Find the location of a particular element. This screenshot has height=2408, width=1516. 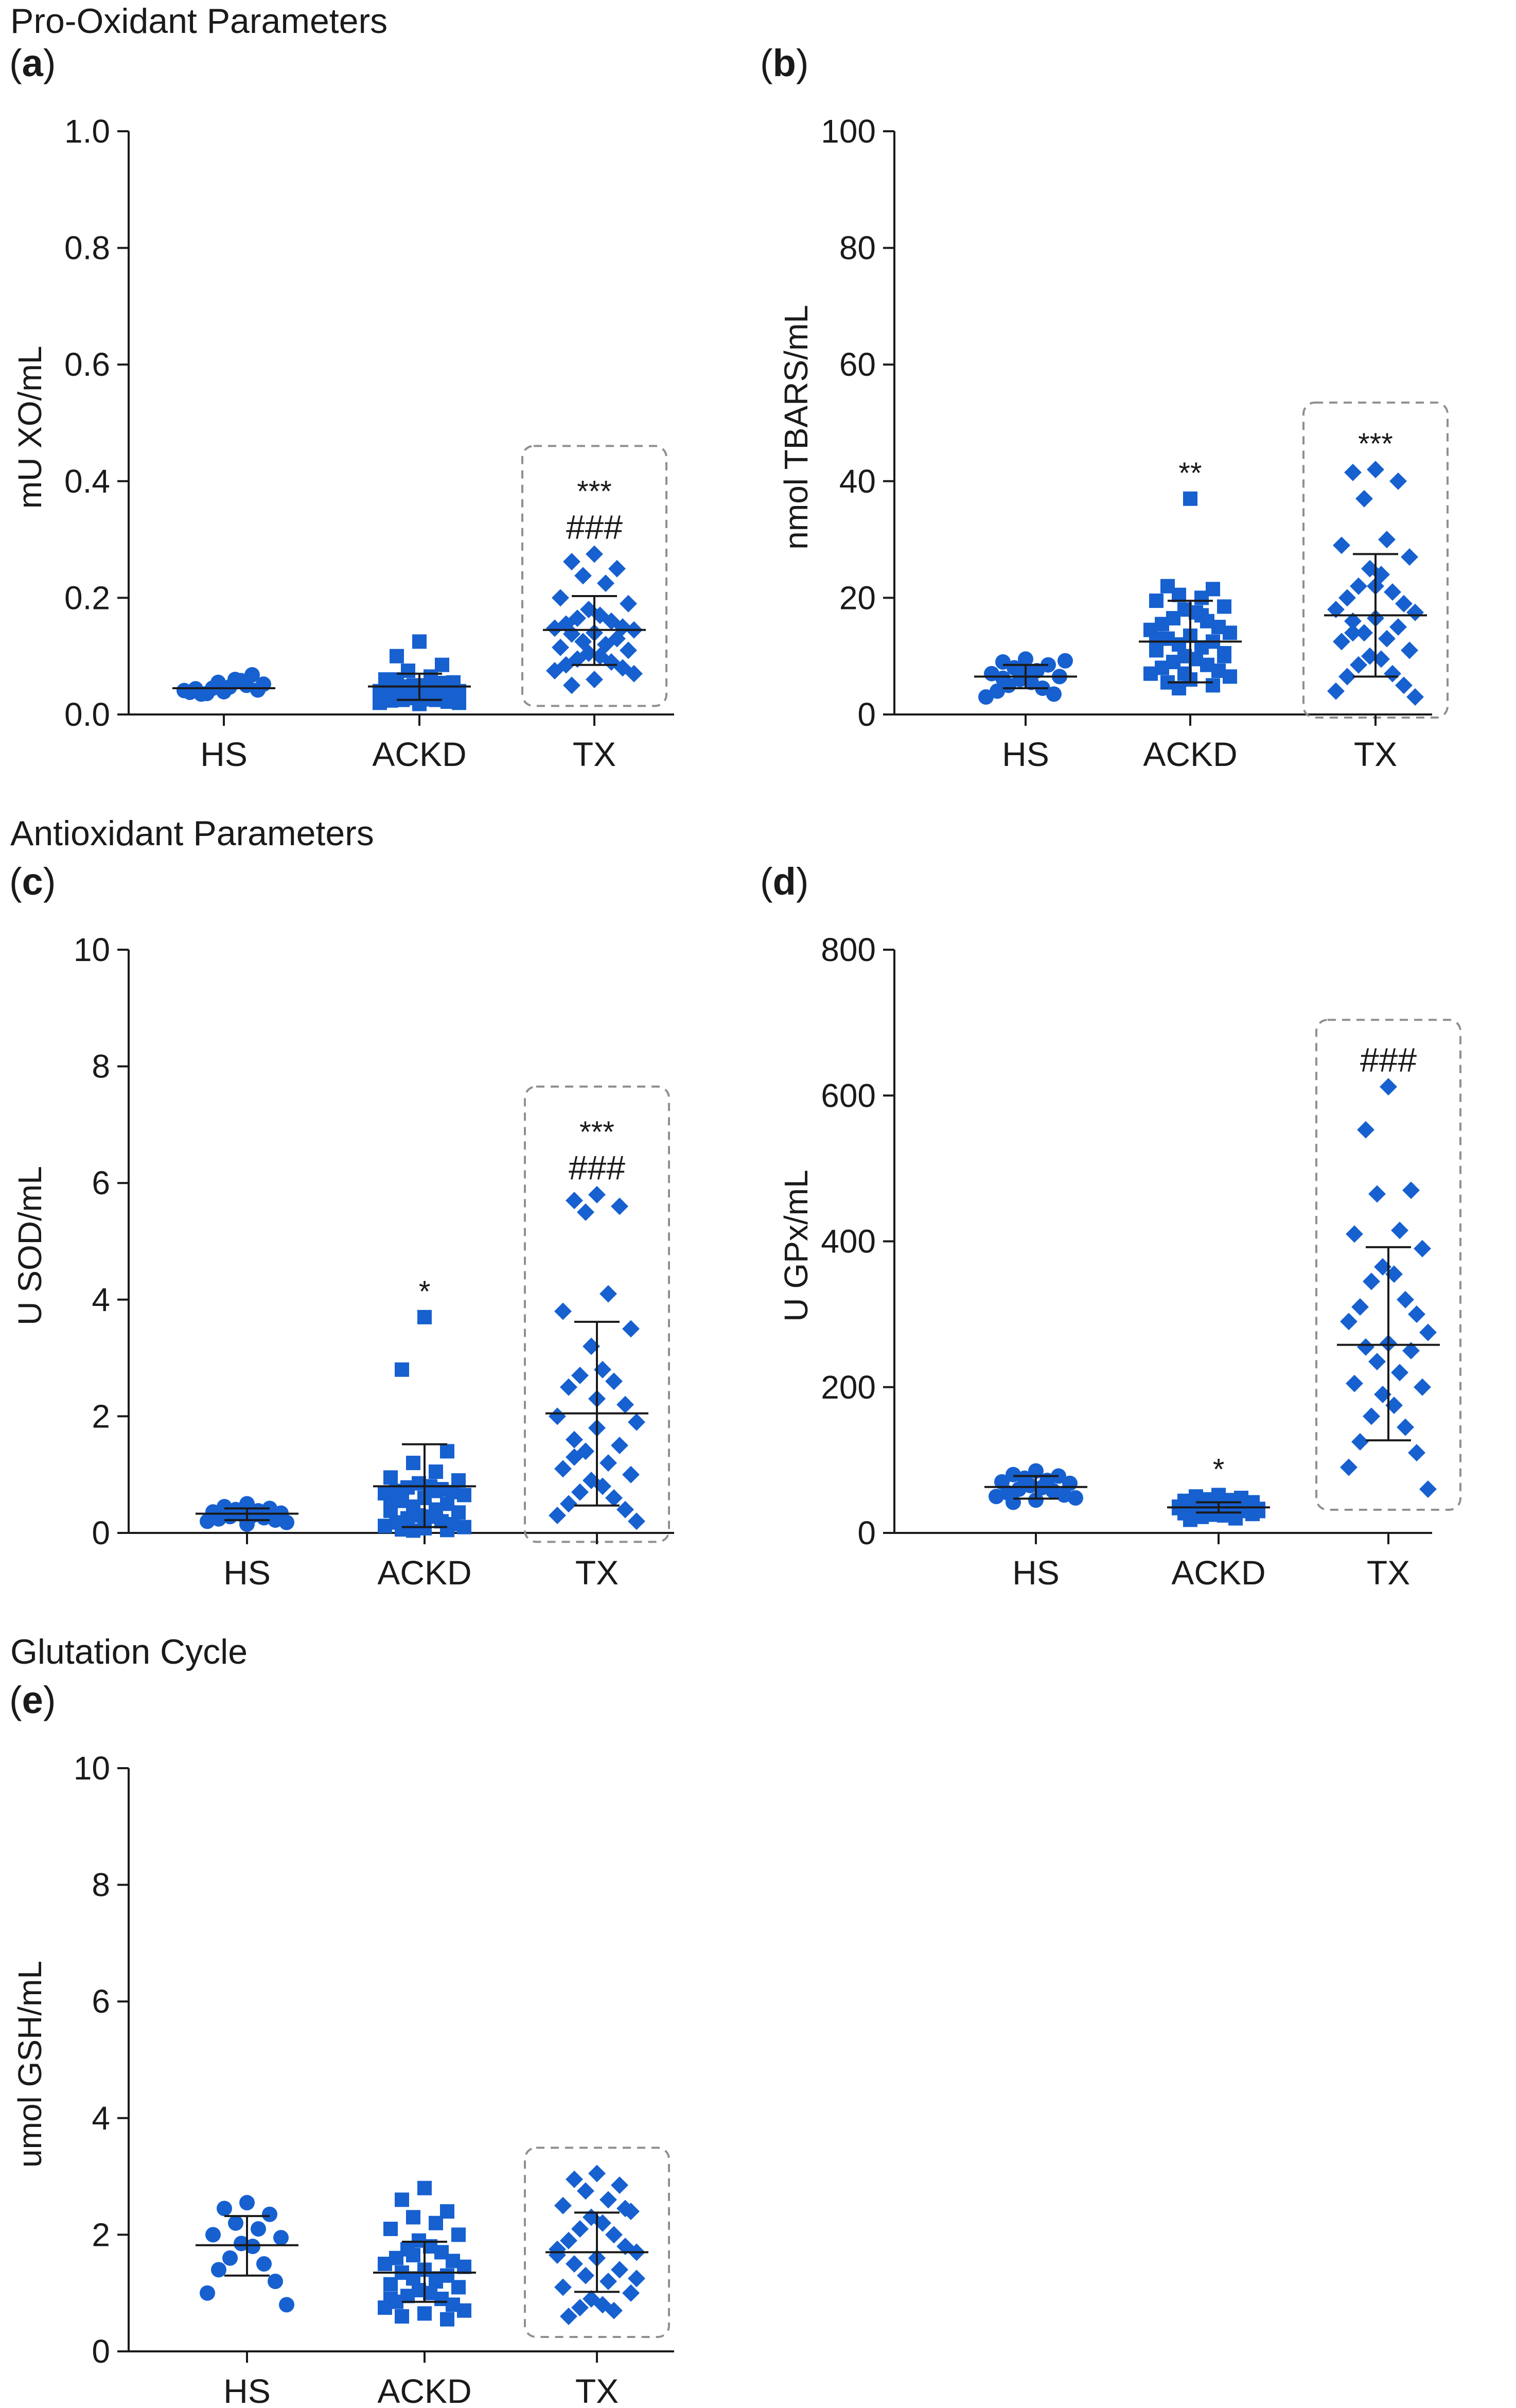

x-tick-label: HS is located at coordinates (247, 2390).